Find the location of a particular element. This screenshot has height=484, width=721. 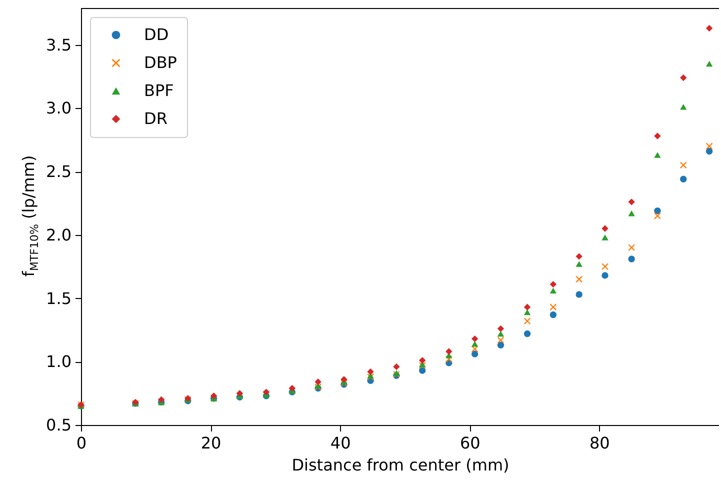

y-tick-label: 3.5 is located at coordinates (59, 44).